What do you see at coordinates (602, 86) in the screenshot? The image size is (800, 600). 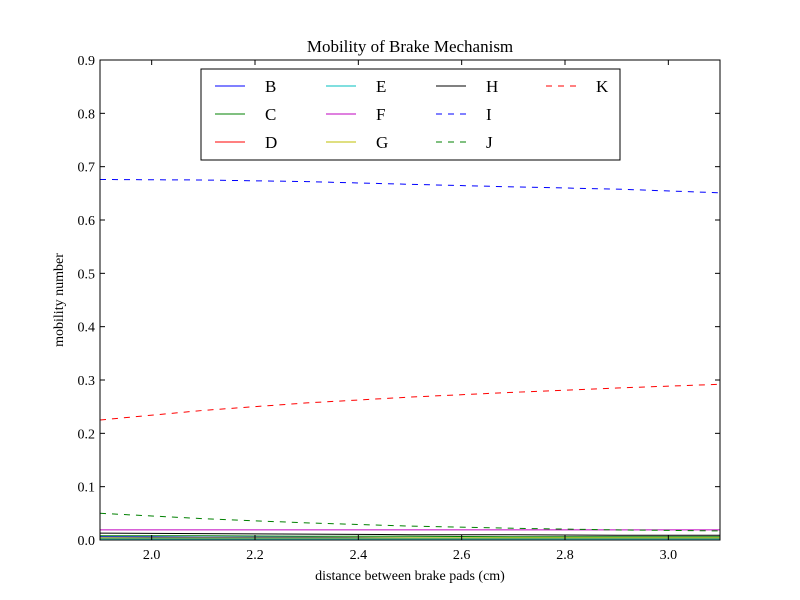 I see `legend-label: K` at bounding box center [602, 86].